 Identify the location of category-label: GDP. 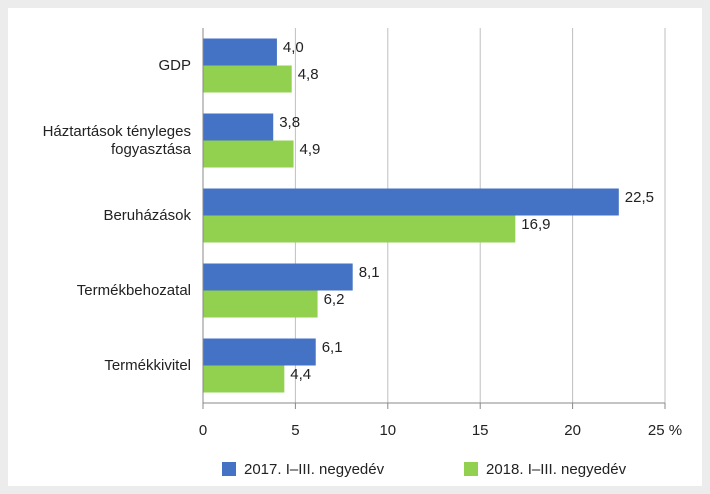
(174, 65).